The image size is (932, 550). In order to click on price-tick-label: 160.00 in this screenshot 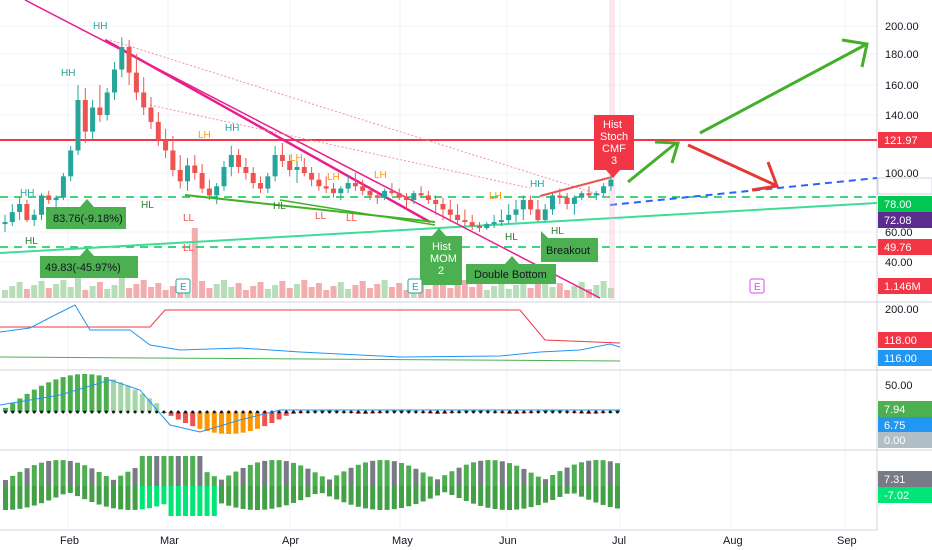, I will do `click(902, 86)`.